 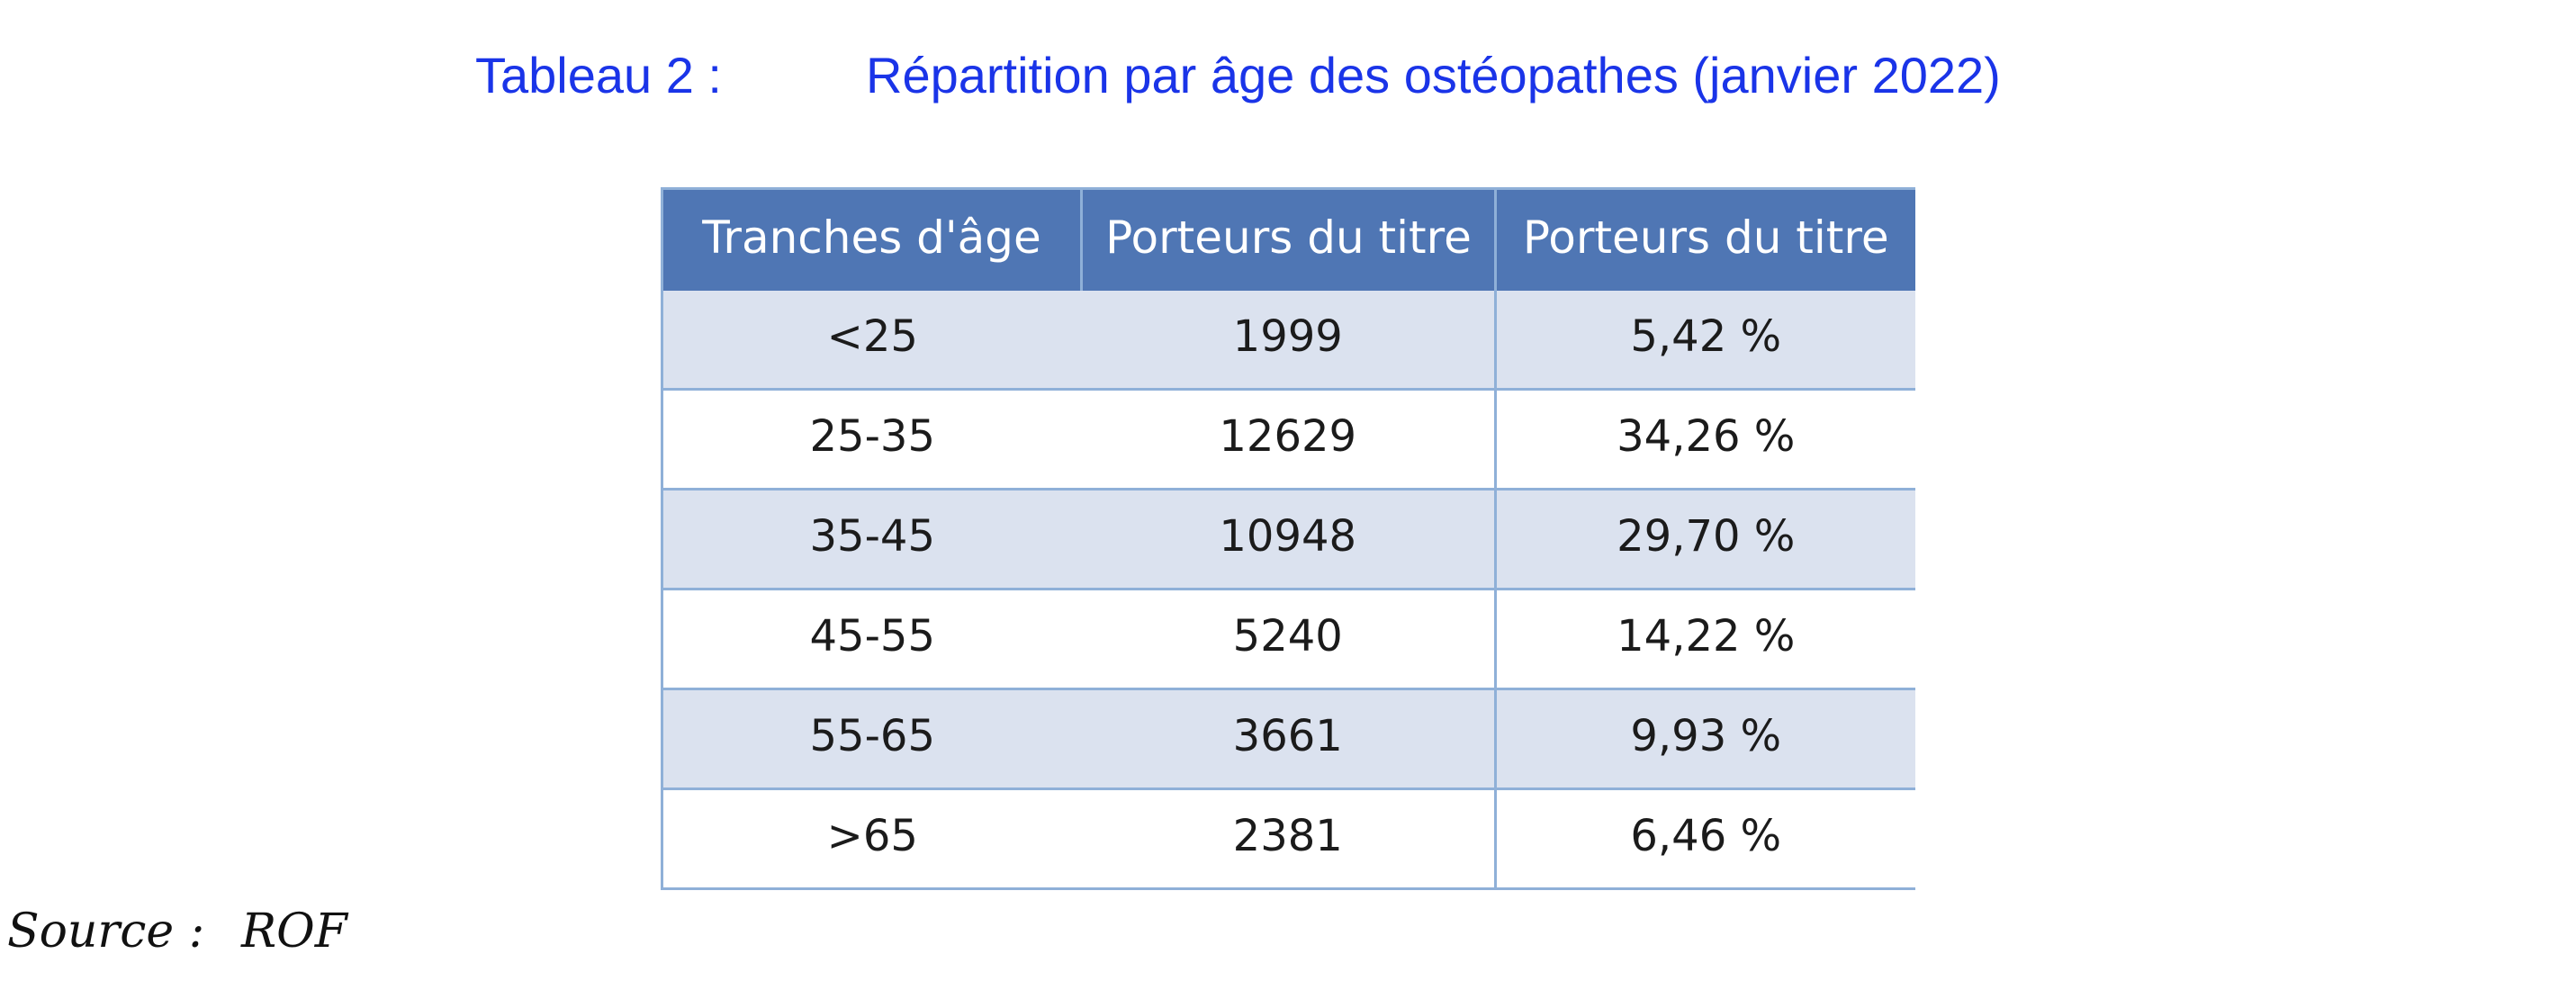 I want to click on cell-percentage: 14,22 %, so click(x=1704, y=639).